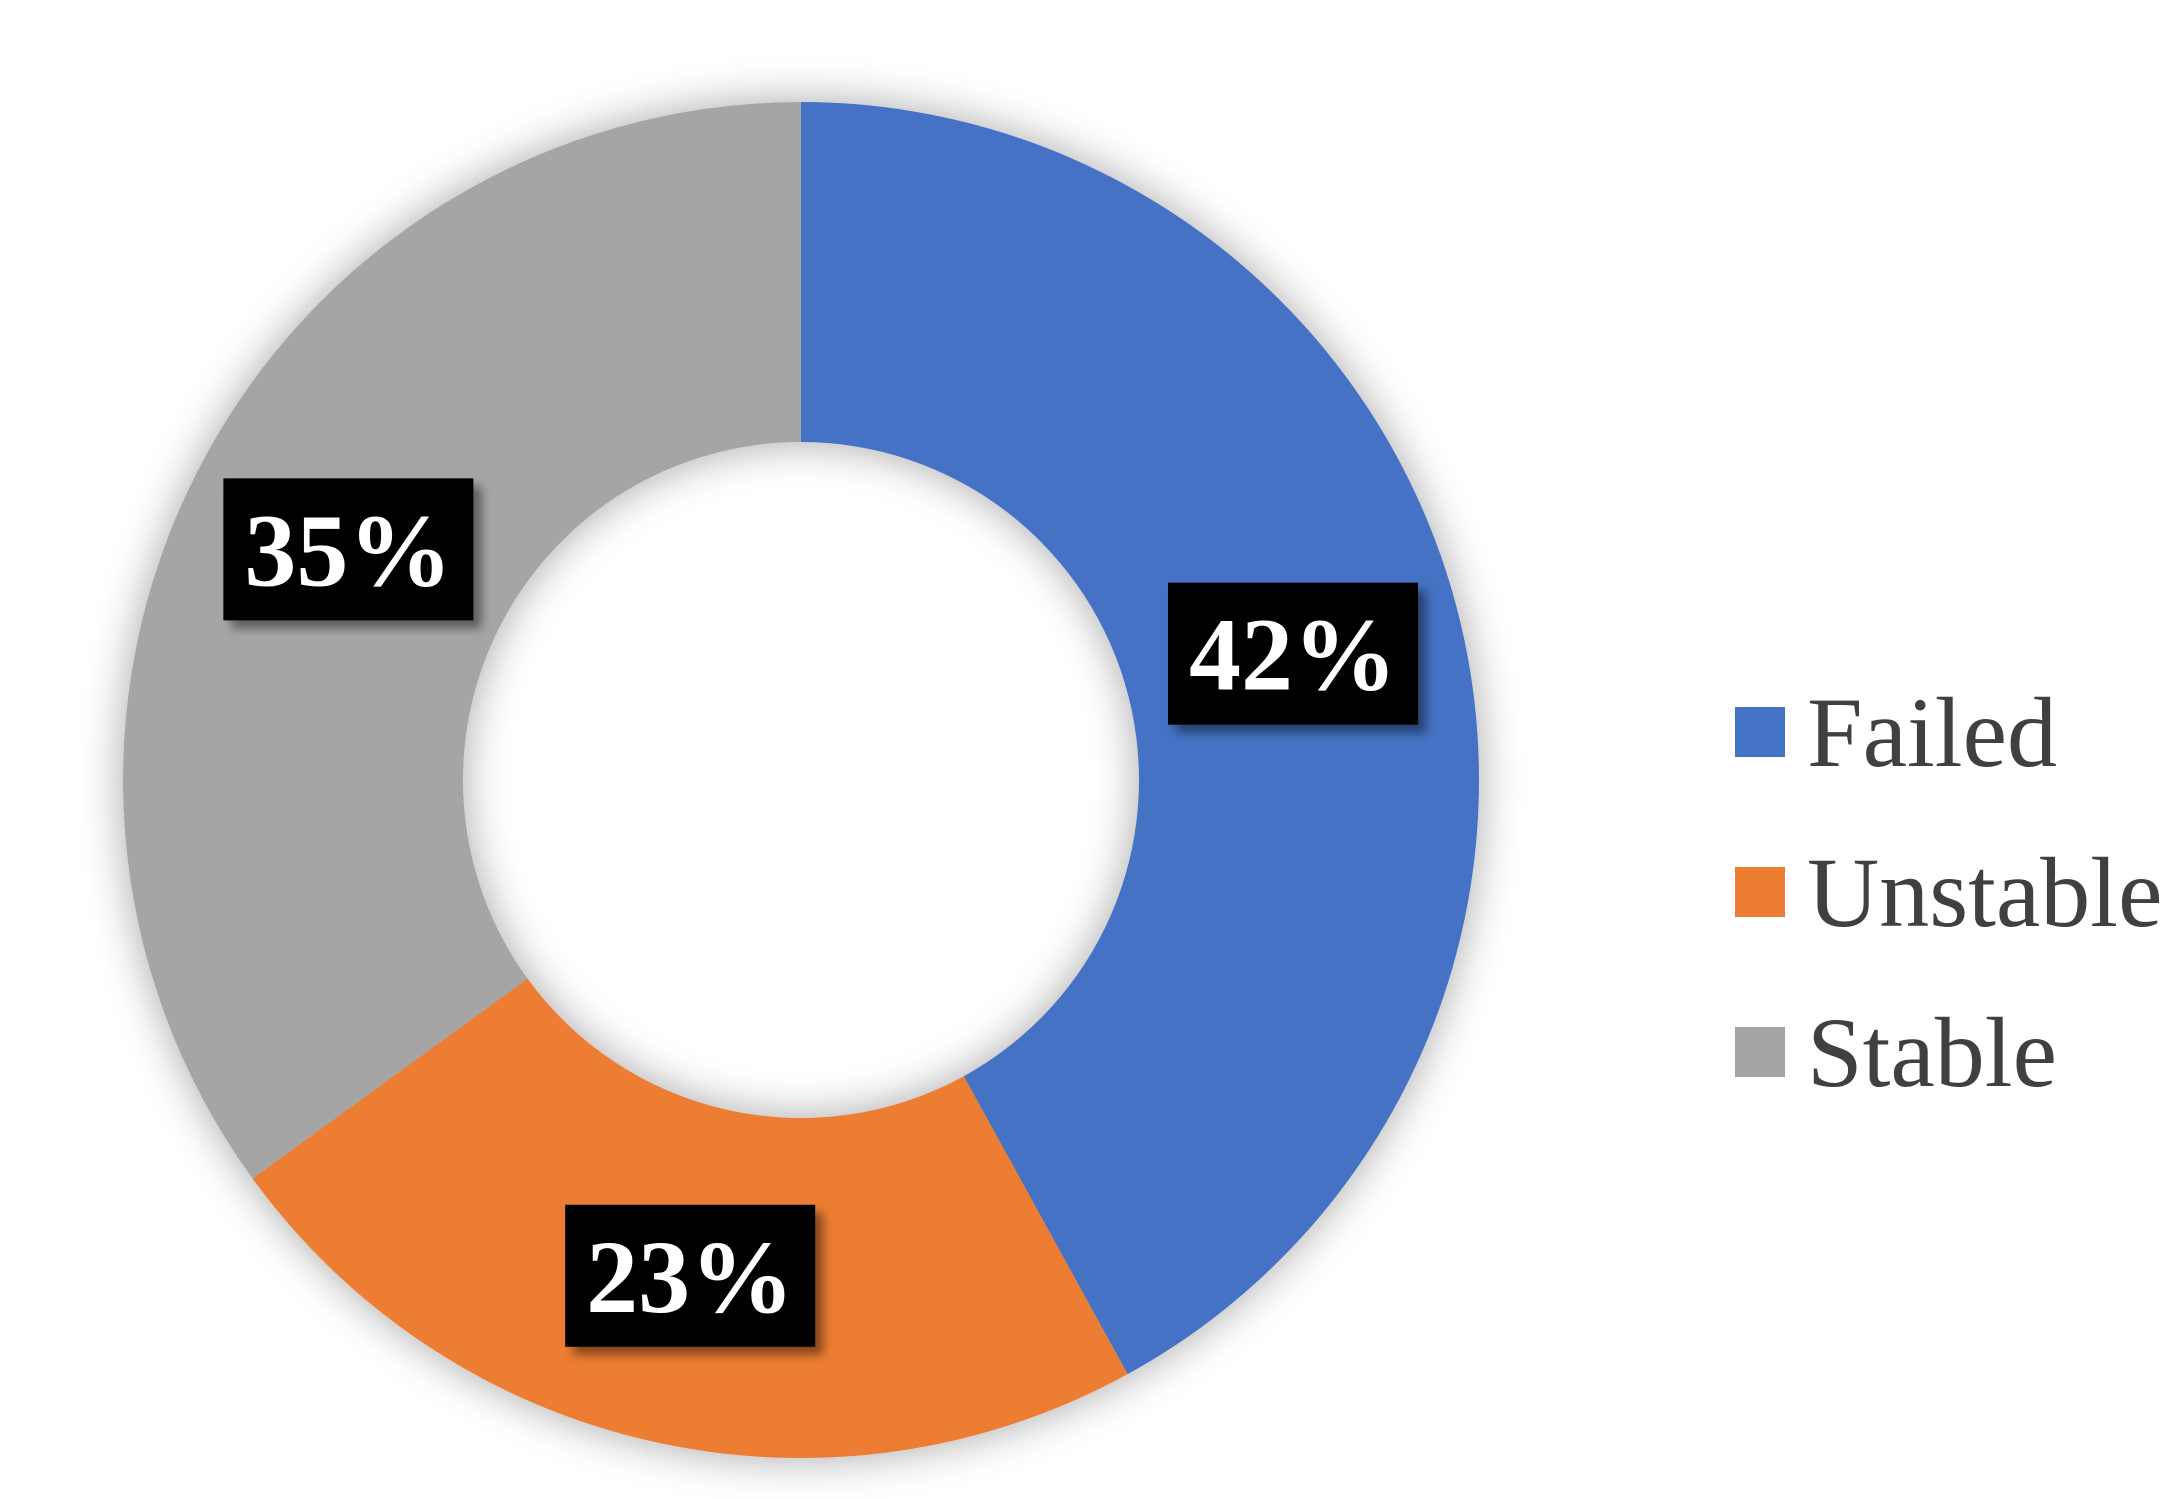  Describe the element at coordinates (1932, 1052) in the screenshot. I see `legend-label: Stable` at that location.